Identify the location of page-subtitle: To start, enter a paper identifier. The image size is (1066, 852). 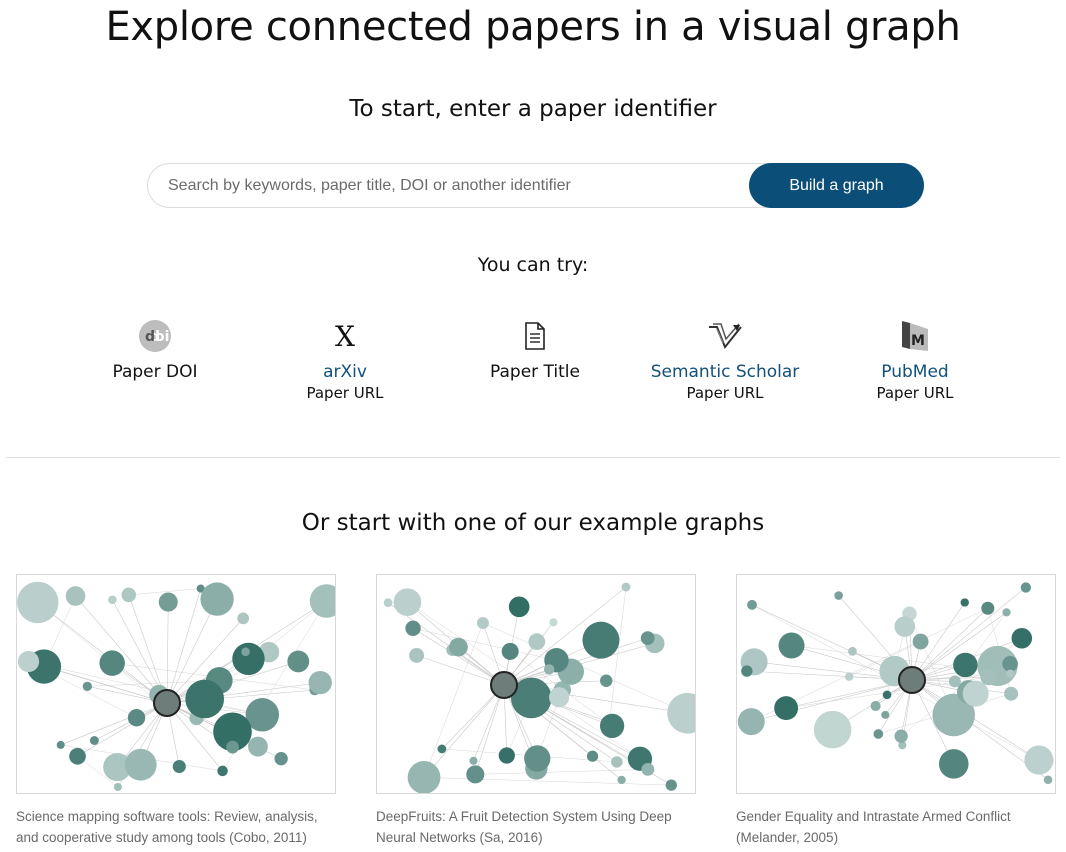
(533, 109).